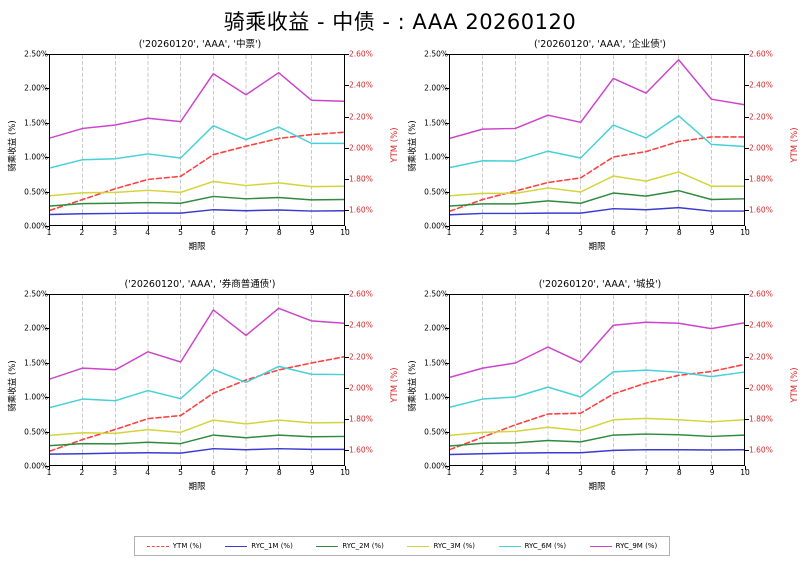 The image size is (800, 563). Describe the element at coordinates (400, 22) in the screenshot. I see `page-title: 骑乘收益 - 中债 - : AAA 20260120` at that location.